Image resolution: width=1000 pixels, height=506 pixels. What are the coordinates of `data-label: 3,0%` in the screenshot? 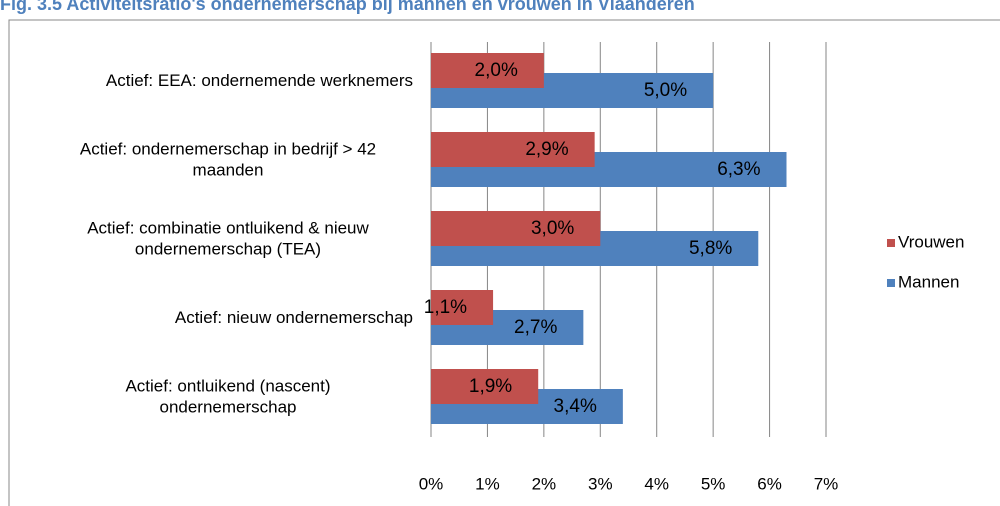 It's located at (552, 228).